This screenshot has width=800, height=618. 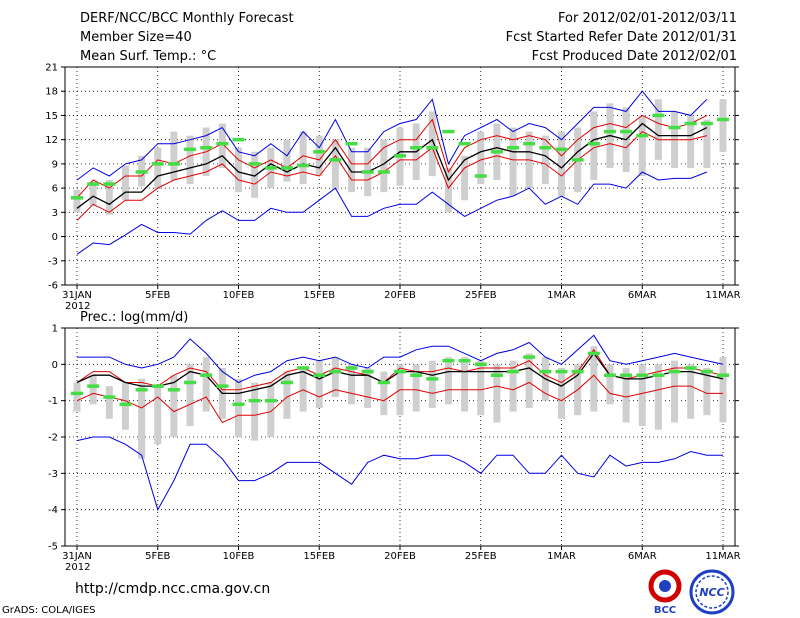 I want to click on forecast-period: For 2012/02/01-2012/03/11, so click(x=647, y=18).